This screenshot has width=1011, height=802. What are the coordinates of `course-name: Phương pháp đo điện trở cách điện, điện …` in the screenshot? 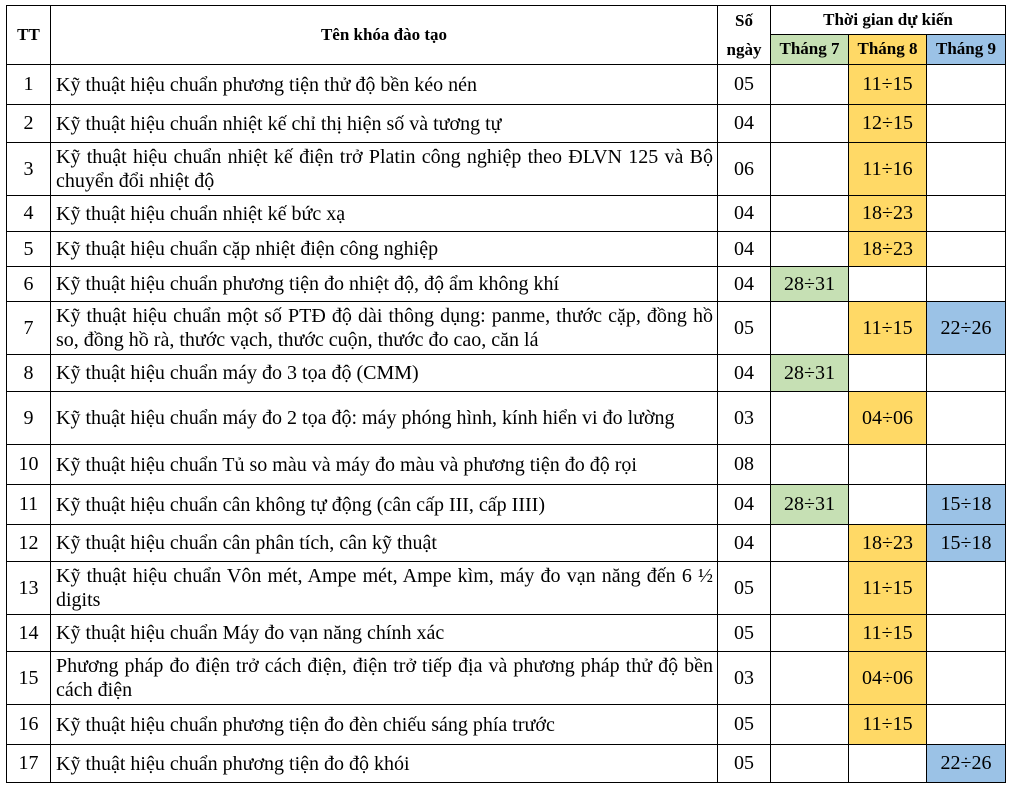 It's located at (384, 678).